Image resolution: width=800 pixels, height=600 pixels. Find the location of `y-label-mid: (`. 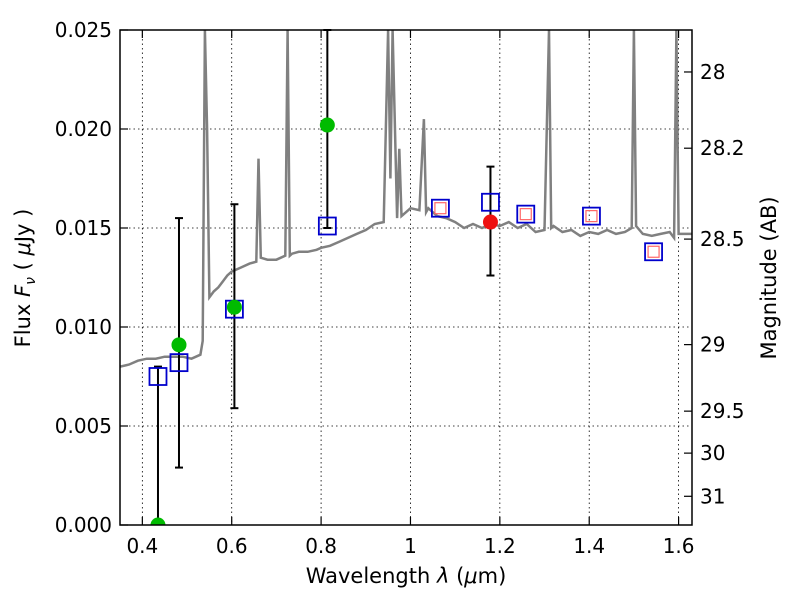

y-label-mid: ( is located at coordinates (23, 267).